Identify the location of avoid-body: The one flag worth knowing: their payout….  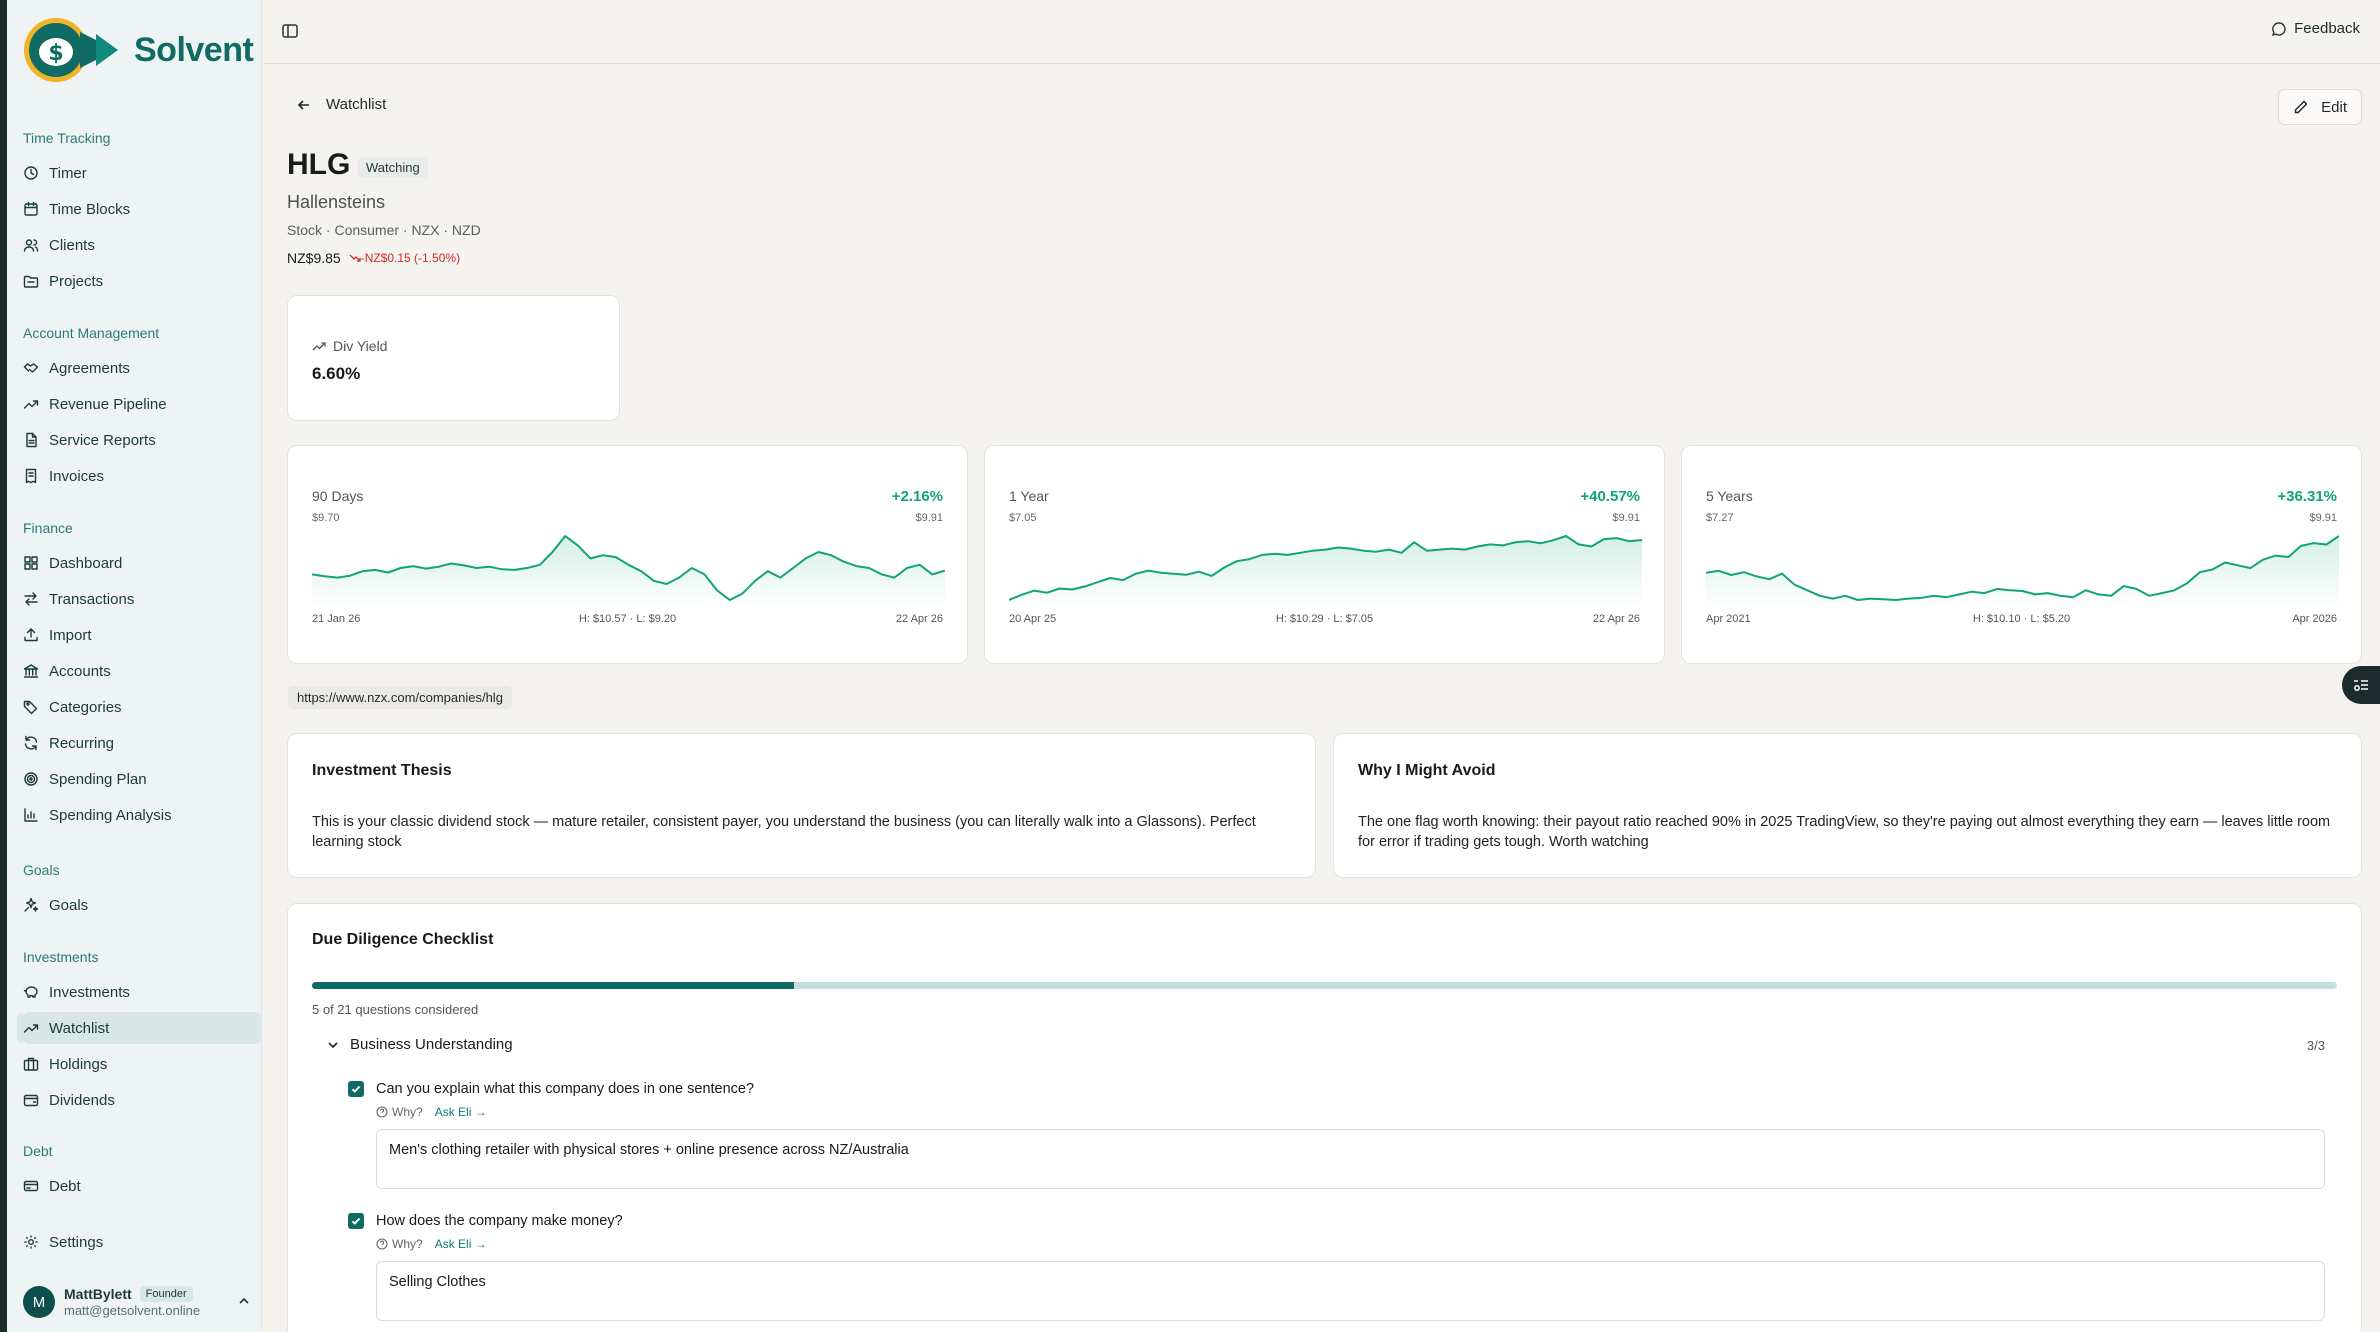
(1844, 832).